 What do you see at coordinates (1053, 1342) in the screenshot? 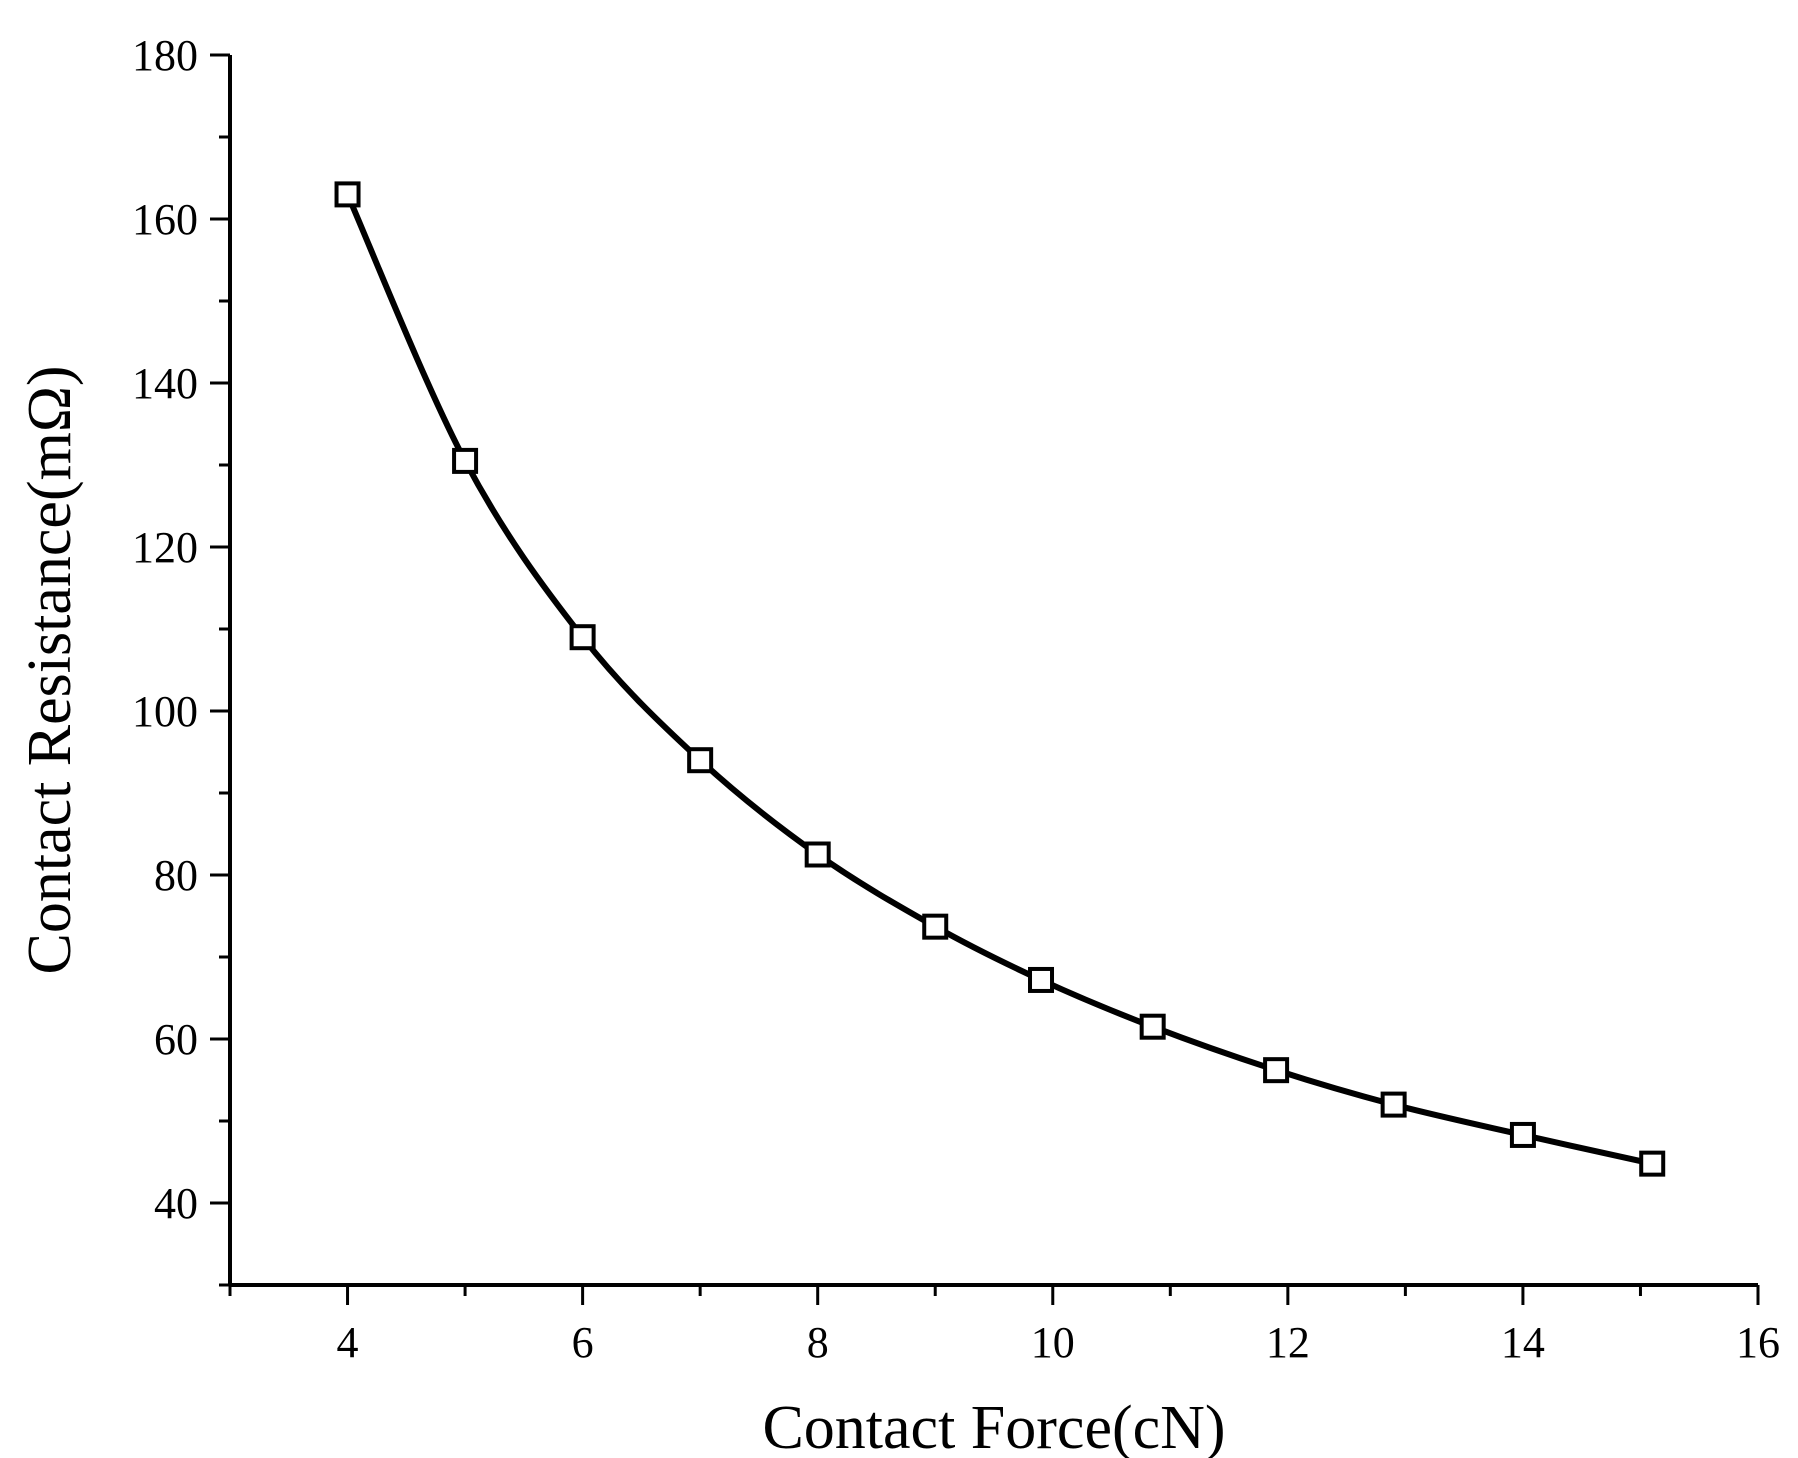
I see `x-tick-label: 10` at bounding box center [1053, 1342].